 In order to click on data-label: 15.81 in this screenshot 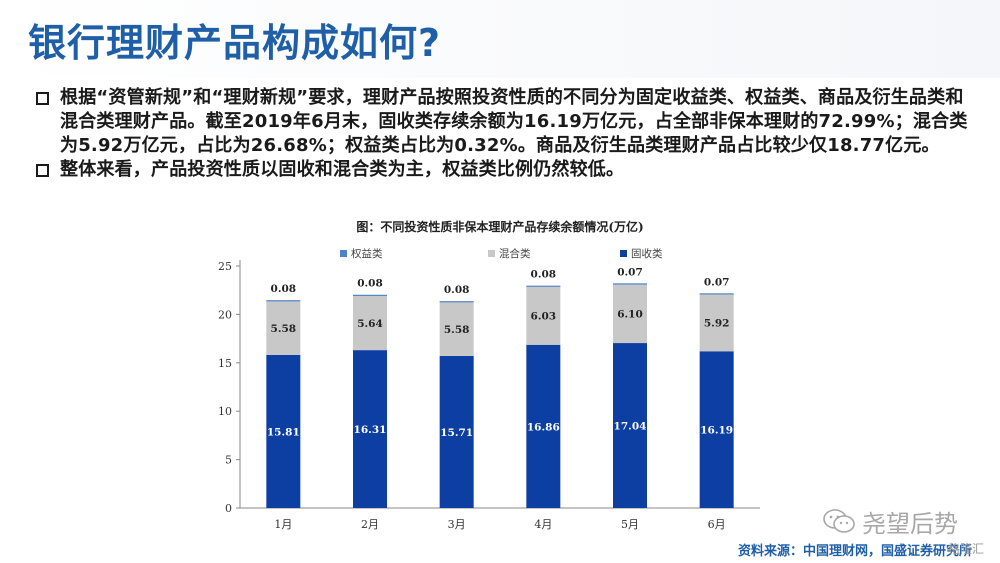, I will do `click(283, 432)`.